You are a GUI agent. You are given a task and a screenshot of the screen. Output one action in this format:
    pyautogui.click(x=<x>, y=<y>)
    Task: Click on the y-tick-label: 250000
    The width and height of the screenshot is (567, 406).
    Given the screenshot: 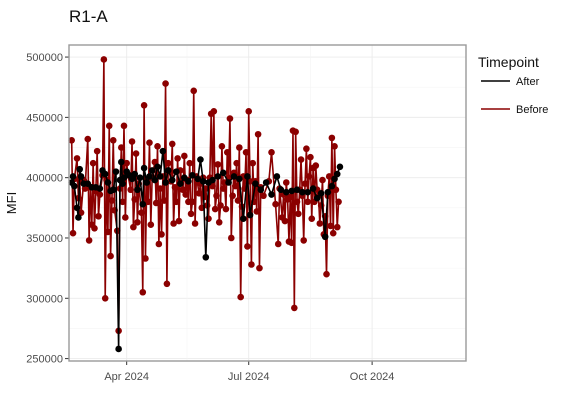 What is the action you would take?
    pyautogui.click(x=44, y=360)
    